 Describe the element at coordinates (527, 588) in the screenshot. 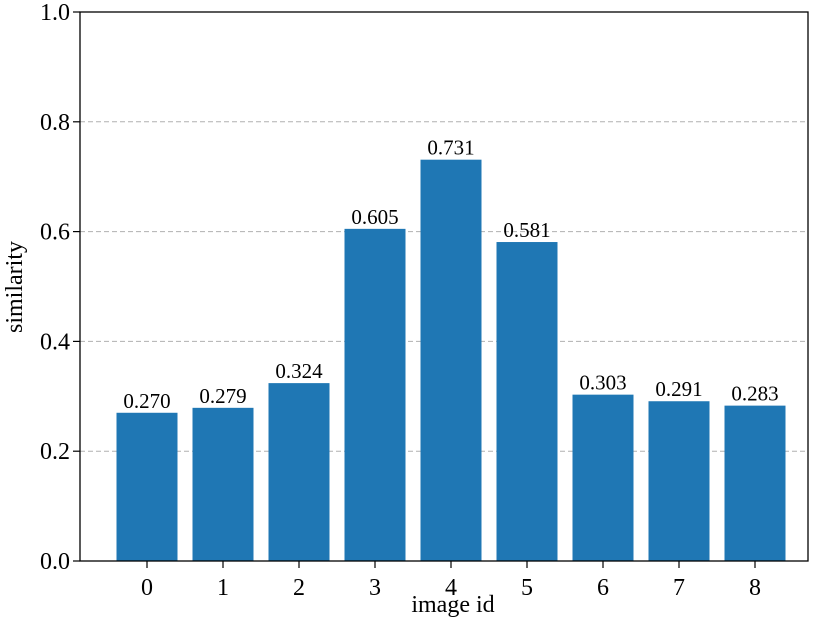

I see `x-tick-label: 5` at that location.